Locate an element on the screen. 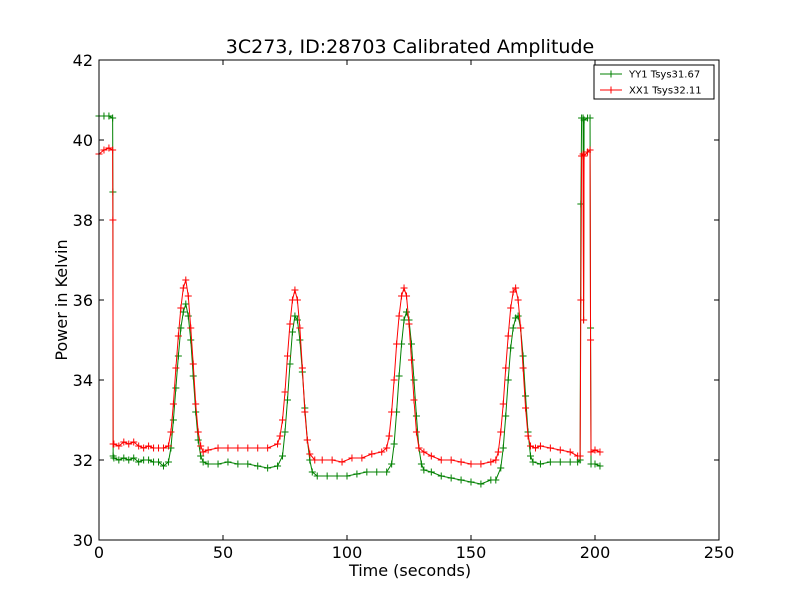  x-tick-label-3: 150 is located at coordinates (471, 552).